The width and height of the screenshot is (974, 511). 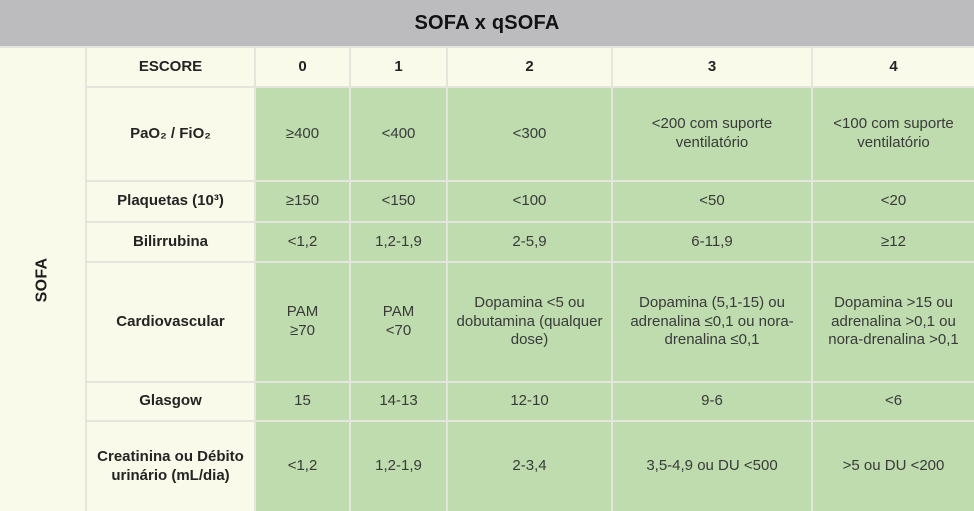 I want to click on cell-creatinina-score2: 2-3,4, so click(x=529, y=466).